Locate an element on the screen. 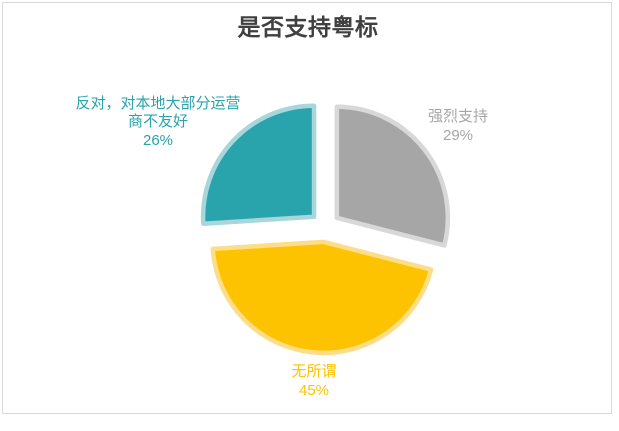 This screenshot has height=431, width=619. pie-slice-strongly-support is located at coordinates (392, 176).